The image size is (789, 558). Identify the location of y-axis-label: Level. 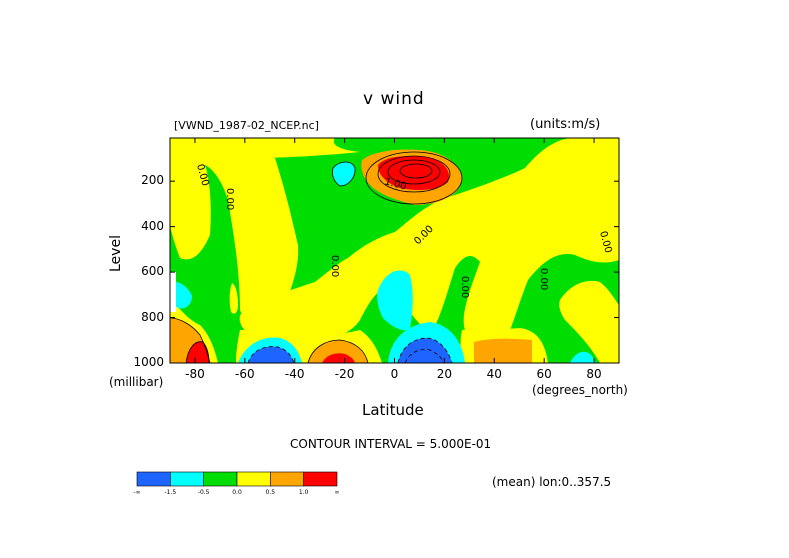
(116, 253).